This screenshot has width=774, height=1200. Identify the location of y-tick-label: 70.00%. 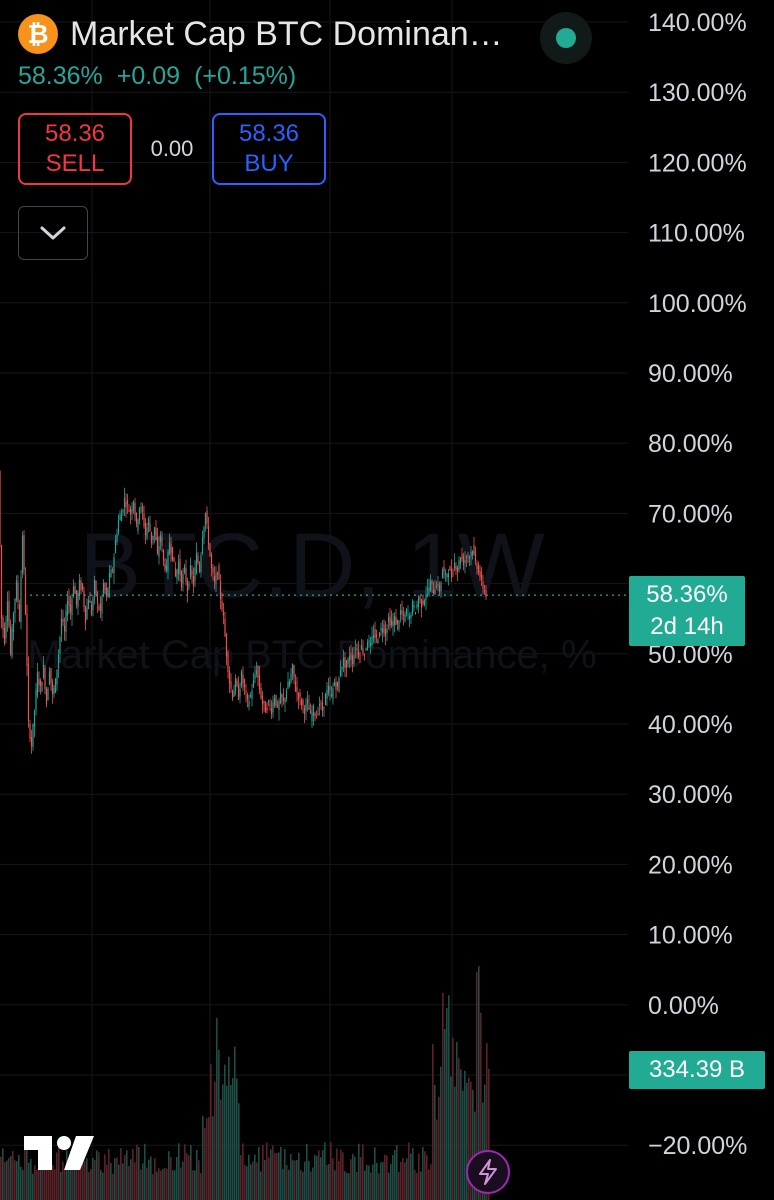
(690, 514).